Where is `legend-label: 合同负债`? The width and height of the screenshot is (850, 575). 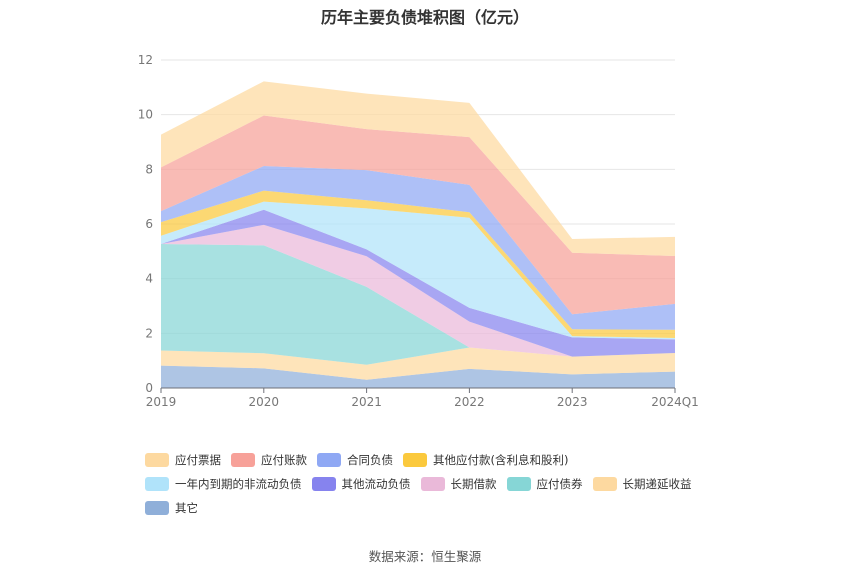 legend-label: 合同负债 is located at coordinates (370, 460).